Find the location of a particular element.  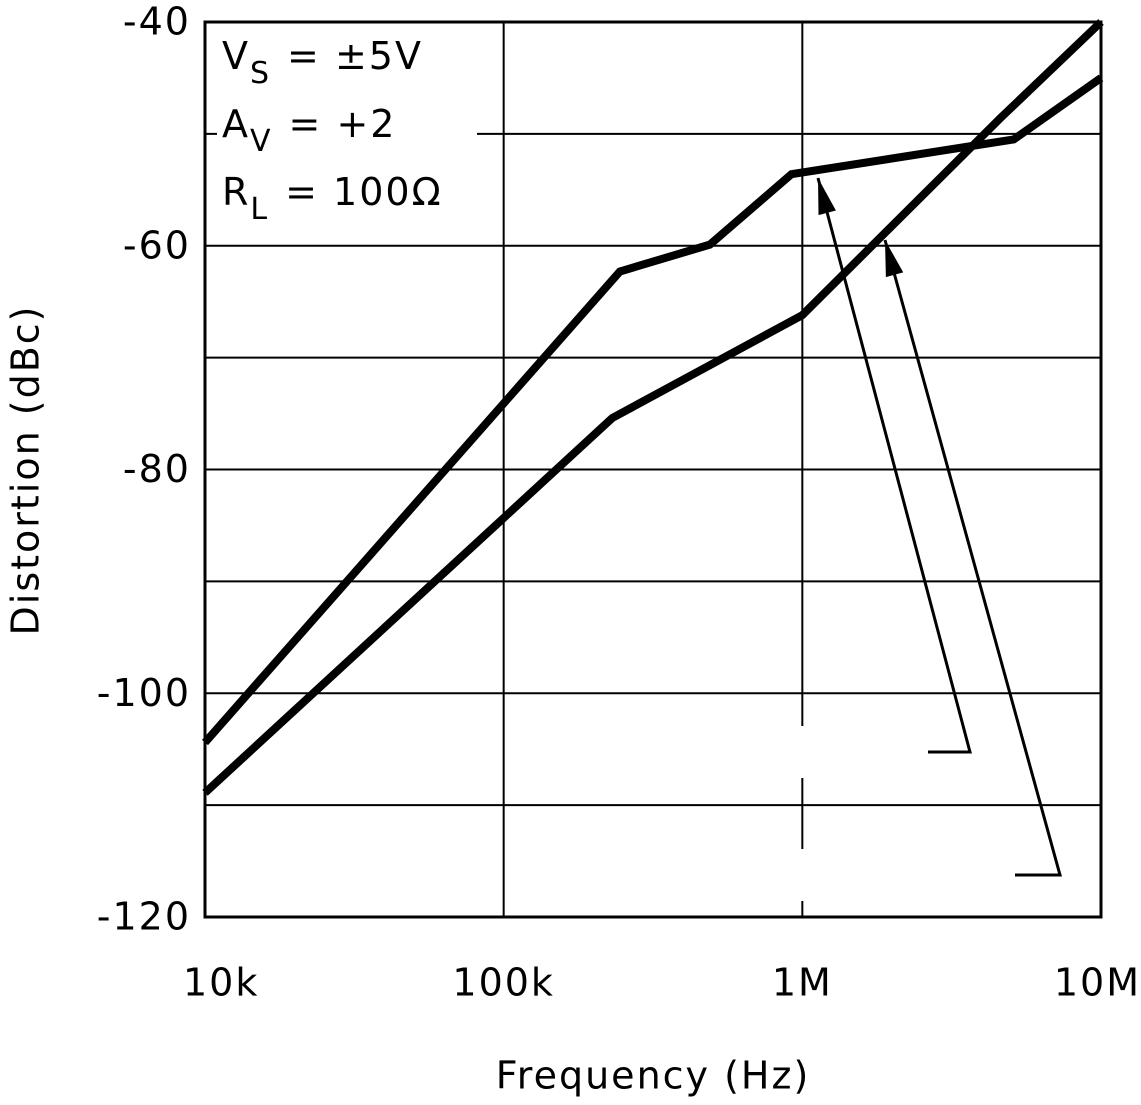

x-axis-label: Frequency (Hz) is located at coordinates (653, 1076).